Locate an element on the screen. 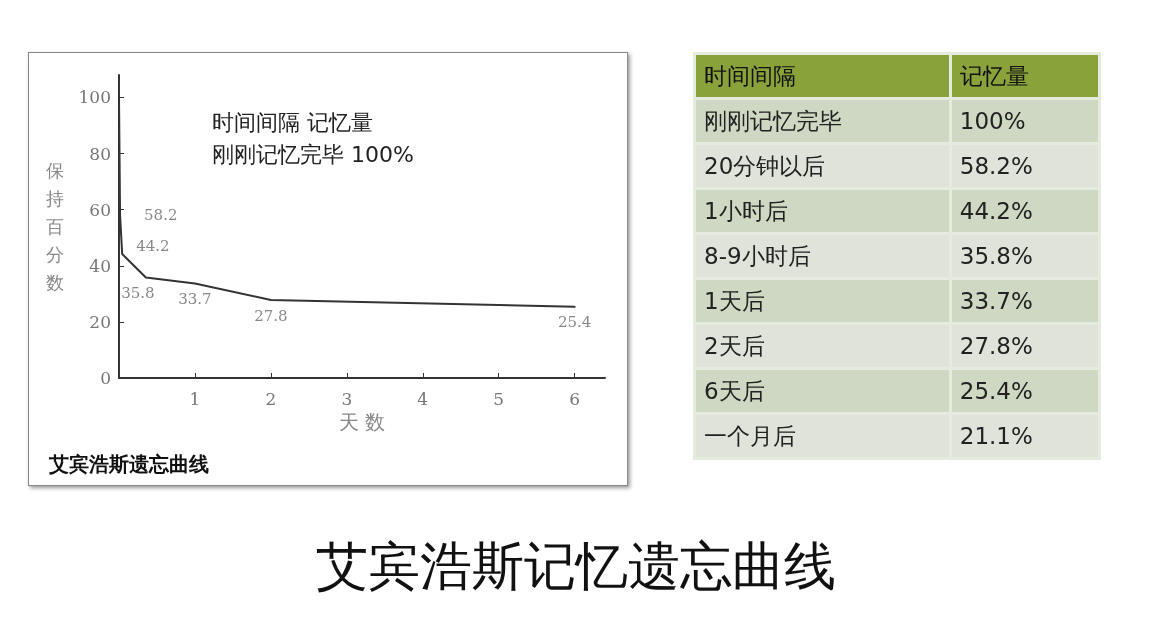 Image resolution: width=1152 pixels, height=636 pixels. text: 35.8% is located at coordinates (996, 256).